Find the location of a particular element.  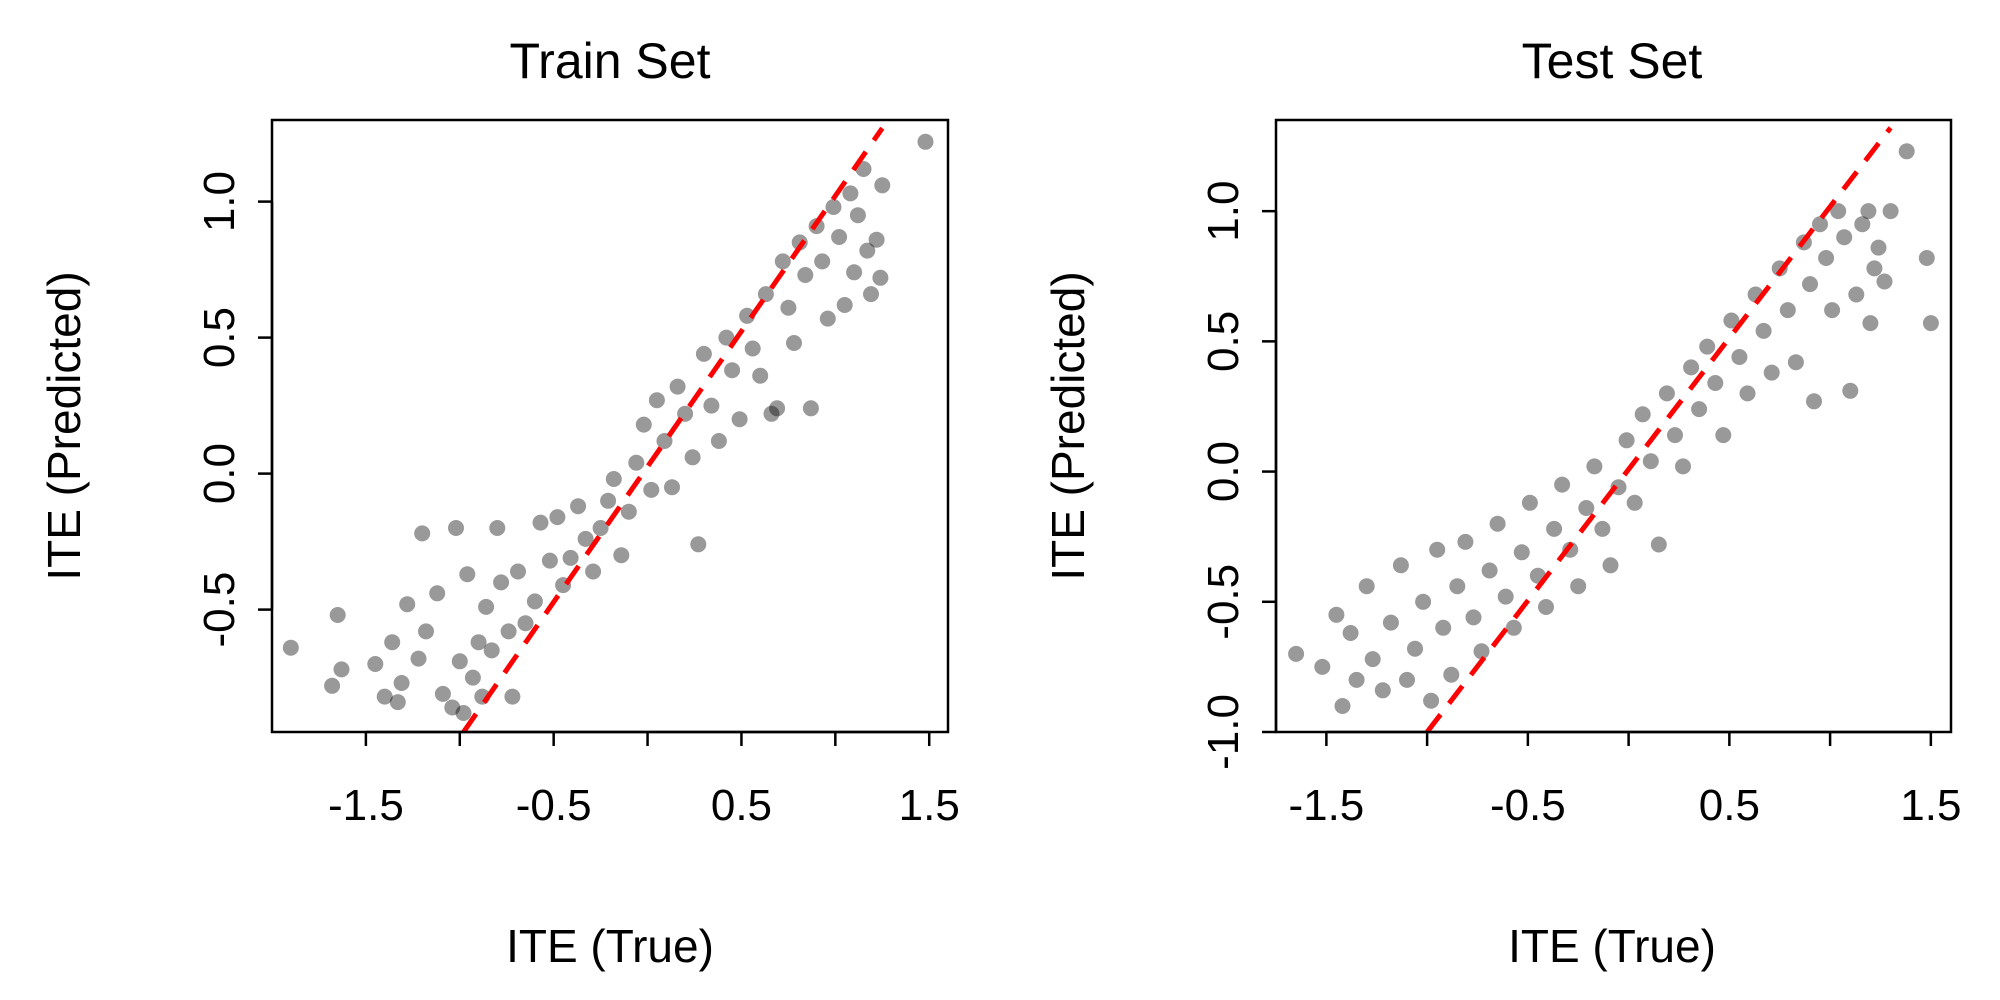

y-tick-label: -0.5 is located at coordinates (1223, 602).